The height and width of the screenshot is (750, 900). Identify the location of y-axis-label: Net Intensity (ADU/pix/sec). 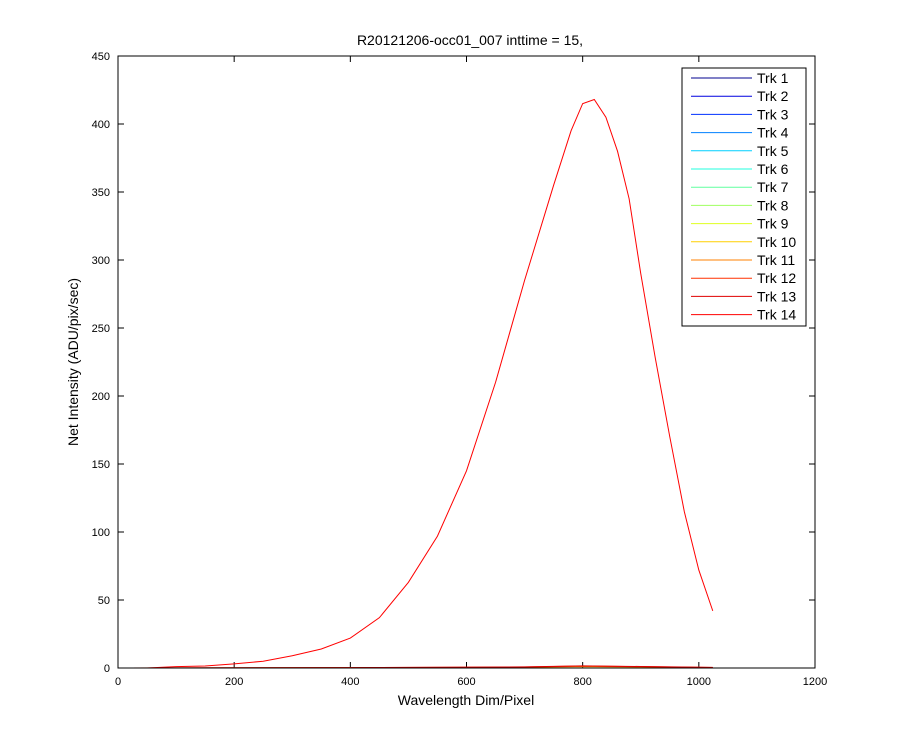
(73, 362).